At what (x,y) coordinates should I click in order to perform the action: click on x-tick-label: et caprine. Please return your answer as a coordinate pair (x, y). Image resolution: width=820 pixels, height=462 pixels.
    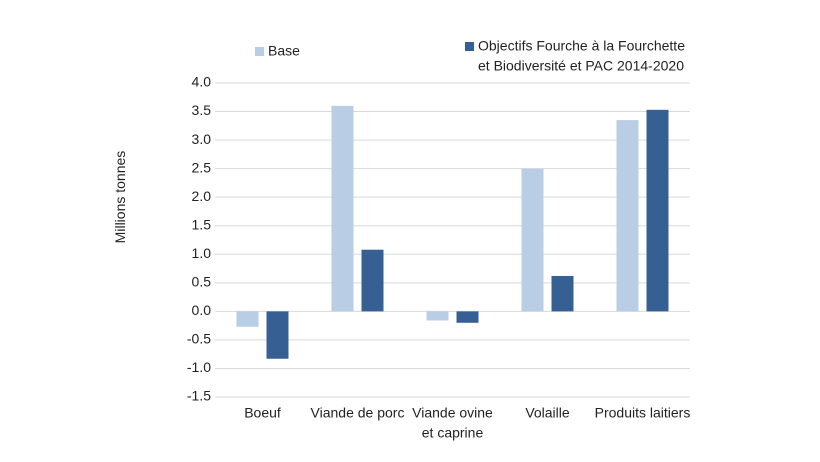
    Looking at the image, I should click on (453, 433).